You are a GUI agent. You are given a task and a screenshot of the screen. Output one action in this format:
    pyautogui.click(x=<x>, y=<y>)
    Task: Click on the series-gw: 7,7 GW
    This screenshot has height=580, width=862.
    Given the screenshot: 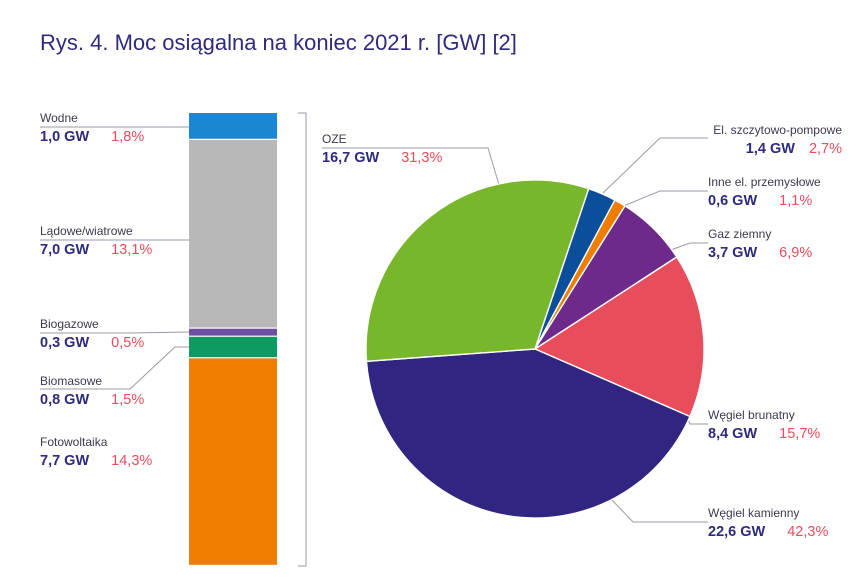 What is the action you would take?
    pyautogui.click(x=65, y=461)
    